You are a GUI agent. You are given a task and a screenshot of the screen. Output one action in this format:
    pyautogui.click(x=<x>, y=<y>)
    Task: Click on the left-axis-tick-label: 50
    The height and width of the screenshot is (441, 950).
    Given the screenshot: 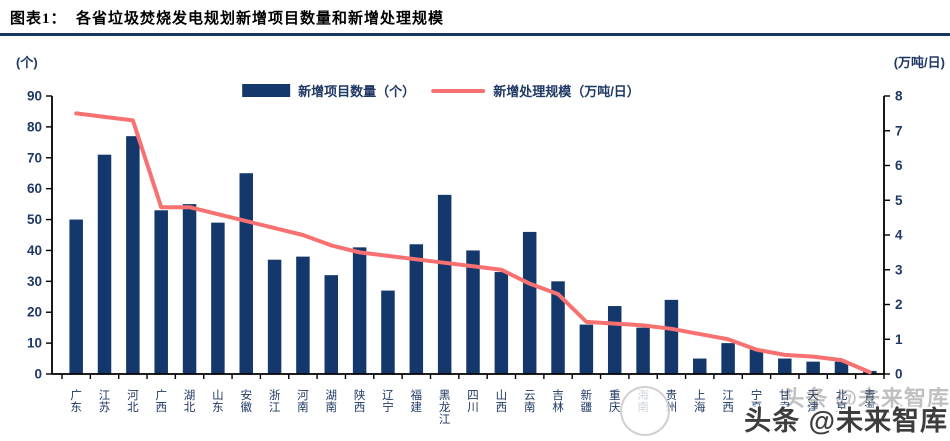 What is the action you would take?
    pyautogui.click(x=34, y=219)
    